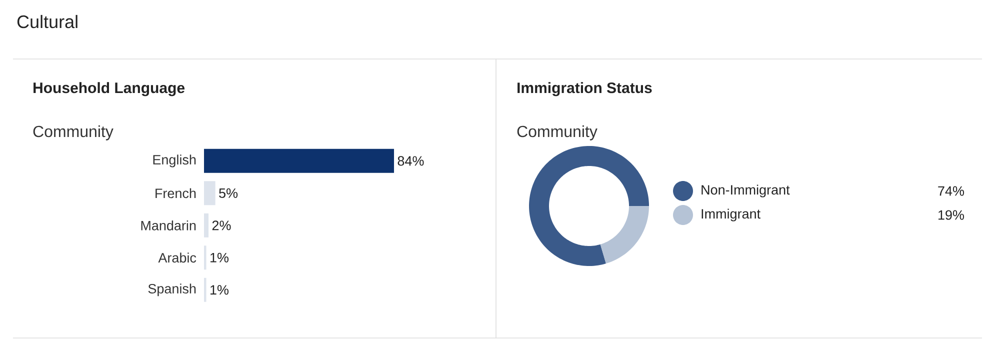  I want to click on chart-subtitle: Community, so click(557, 132).